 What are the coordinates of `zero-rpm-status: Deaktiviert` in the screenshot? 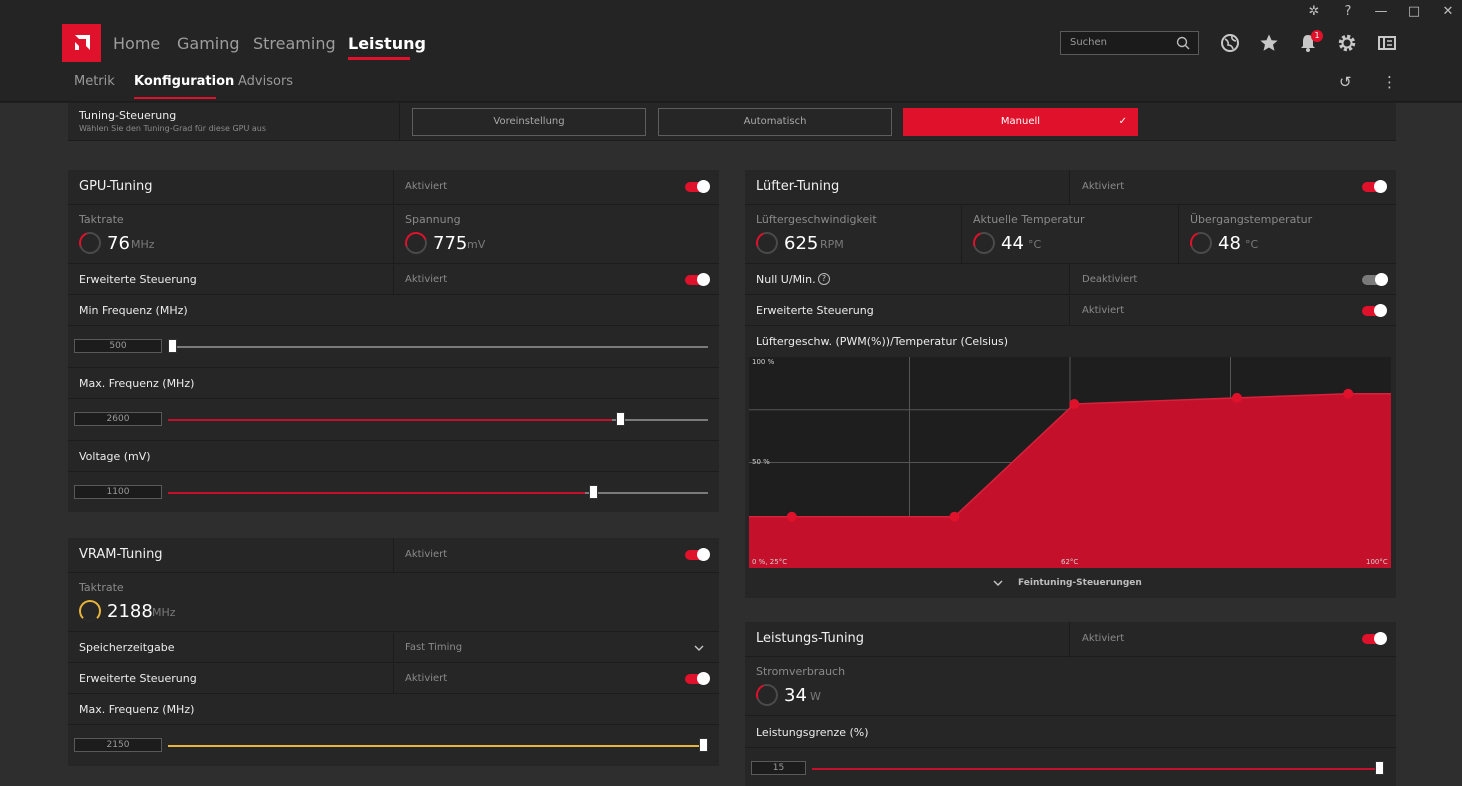 It's located at (1110, 279).